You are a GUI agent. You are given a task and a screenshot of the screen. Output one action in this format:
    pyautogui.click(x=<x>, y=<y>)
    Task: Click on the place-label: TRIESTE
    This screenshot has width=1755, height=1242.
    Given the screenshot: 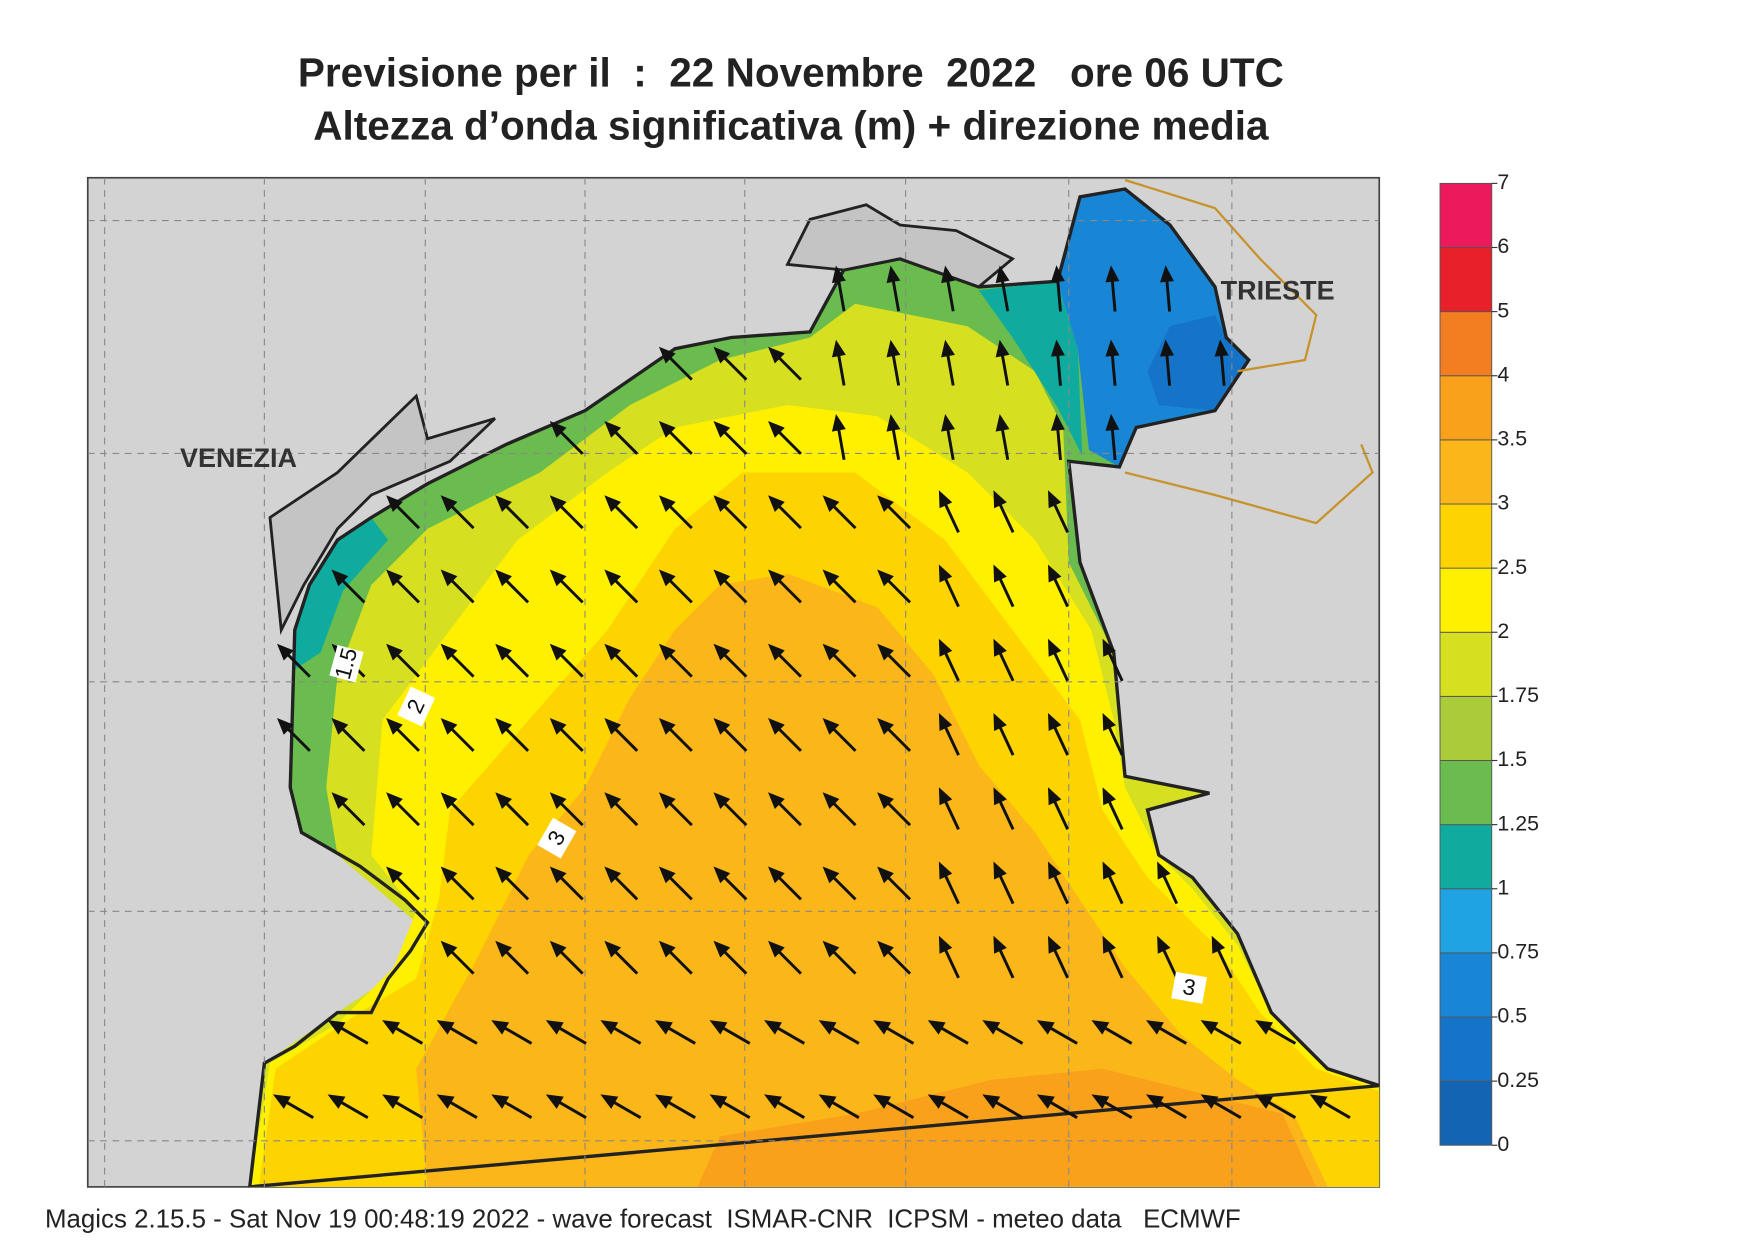 What is the action you would take?
    pyautogui.click(x=1278, y=290)
    